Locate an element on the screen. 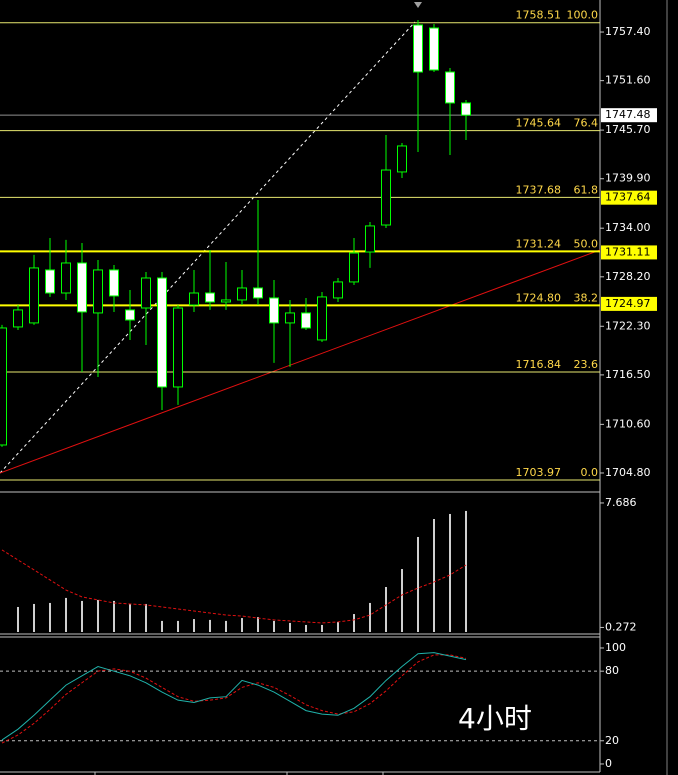  main-line is located at coordinates (234, 696).